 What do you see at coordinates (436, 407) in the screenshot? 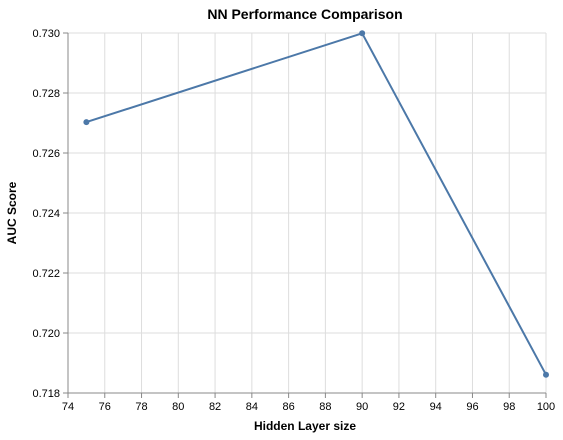
I see `x-tick-label: 94` at bounding box center [436, 407].